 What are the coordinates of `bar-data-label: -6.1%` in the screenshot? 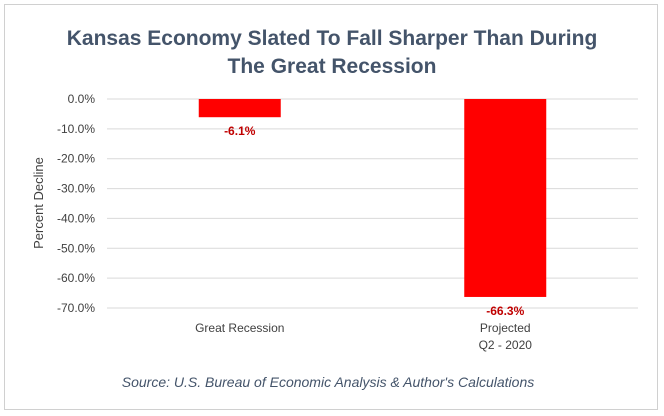 It's located at (240, 131).